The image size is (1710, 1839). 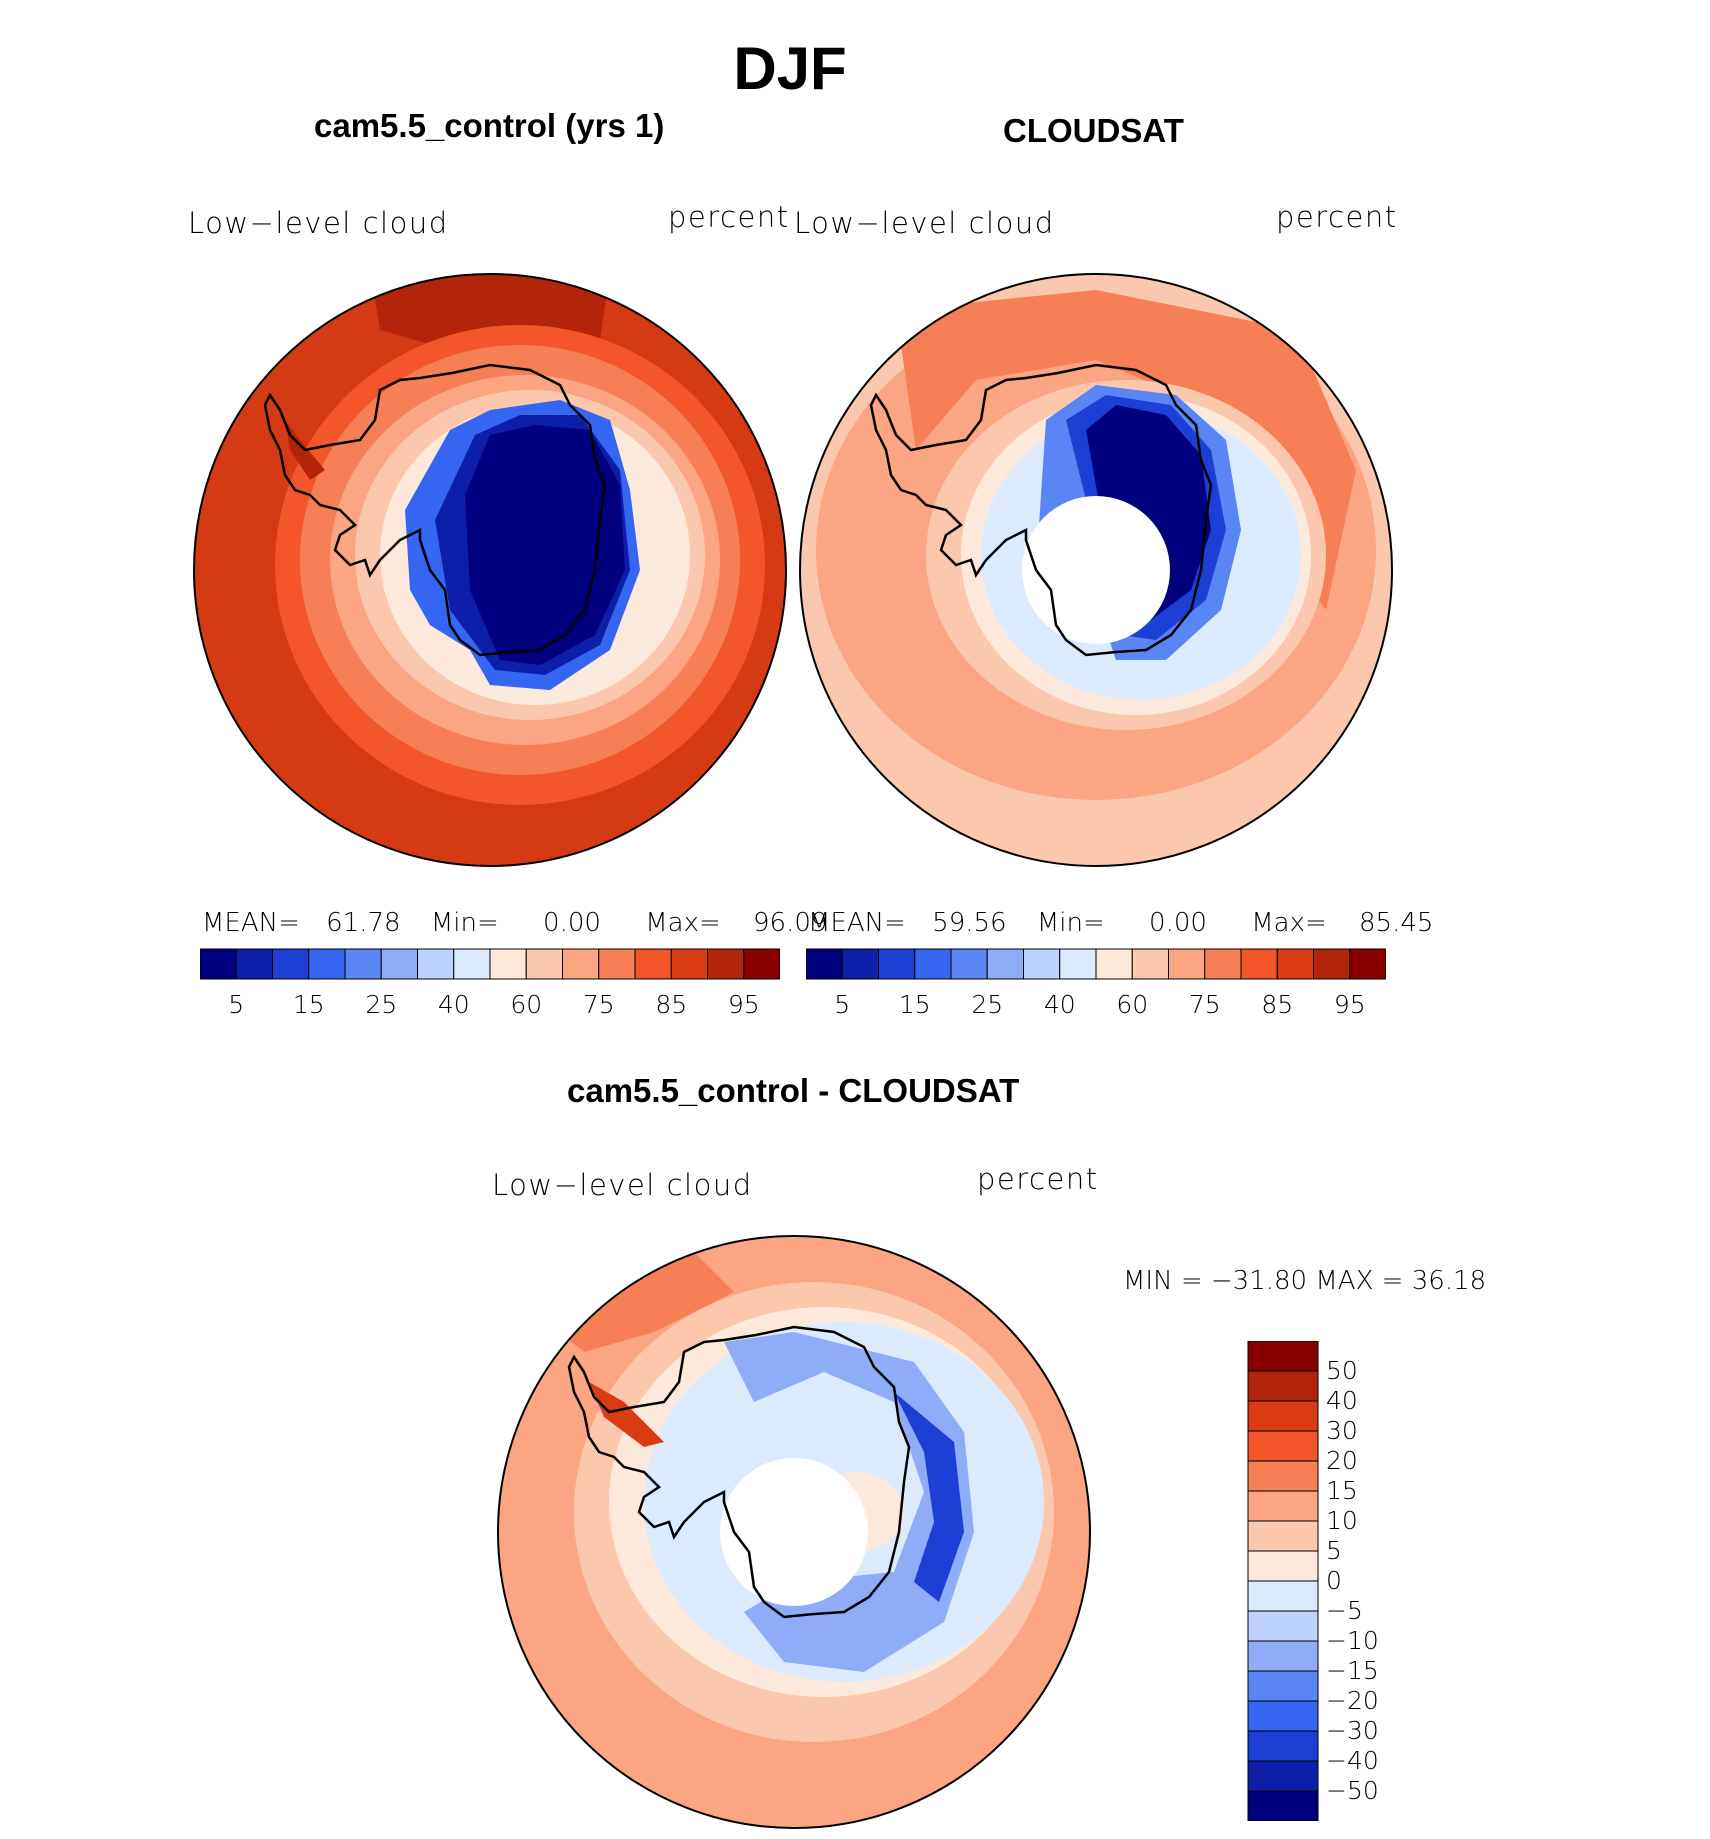 What do you see at coordinates (1204, 1004) in the screenshot?
I see `panel-2-colorbar-tick-label: 75` at bounding box center [1204, 1004].